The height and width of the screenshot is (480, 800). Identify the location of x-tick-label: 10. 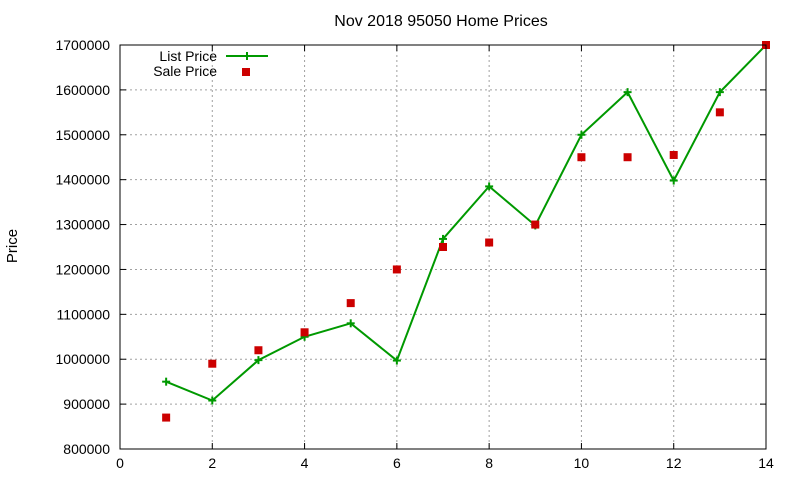
(582, 463).